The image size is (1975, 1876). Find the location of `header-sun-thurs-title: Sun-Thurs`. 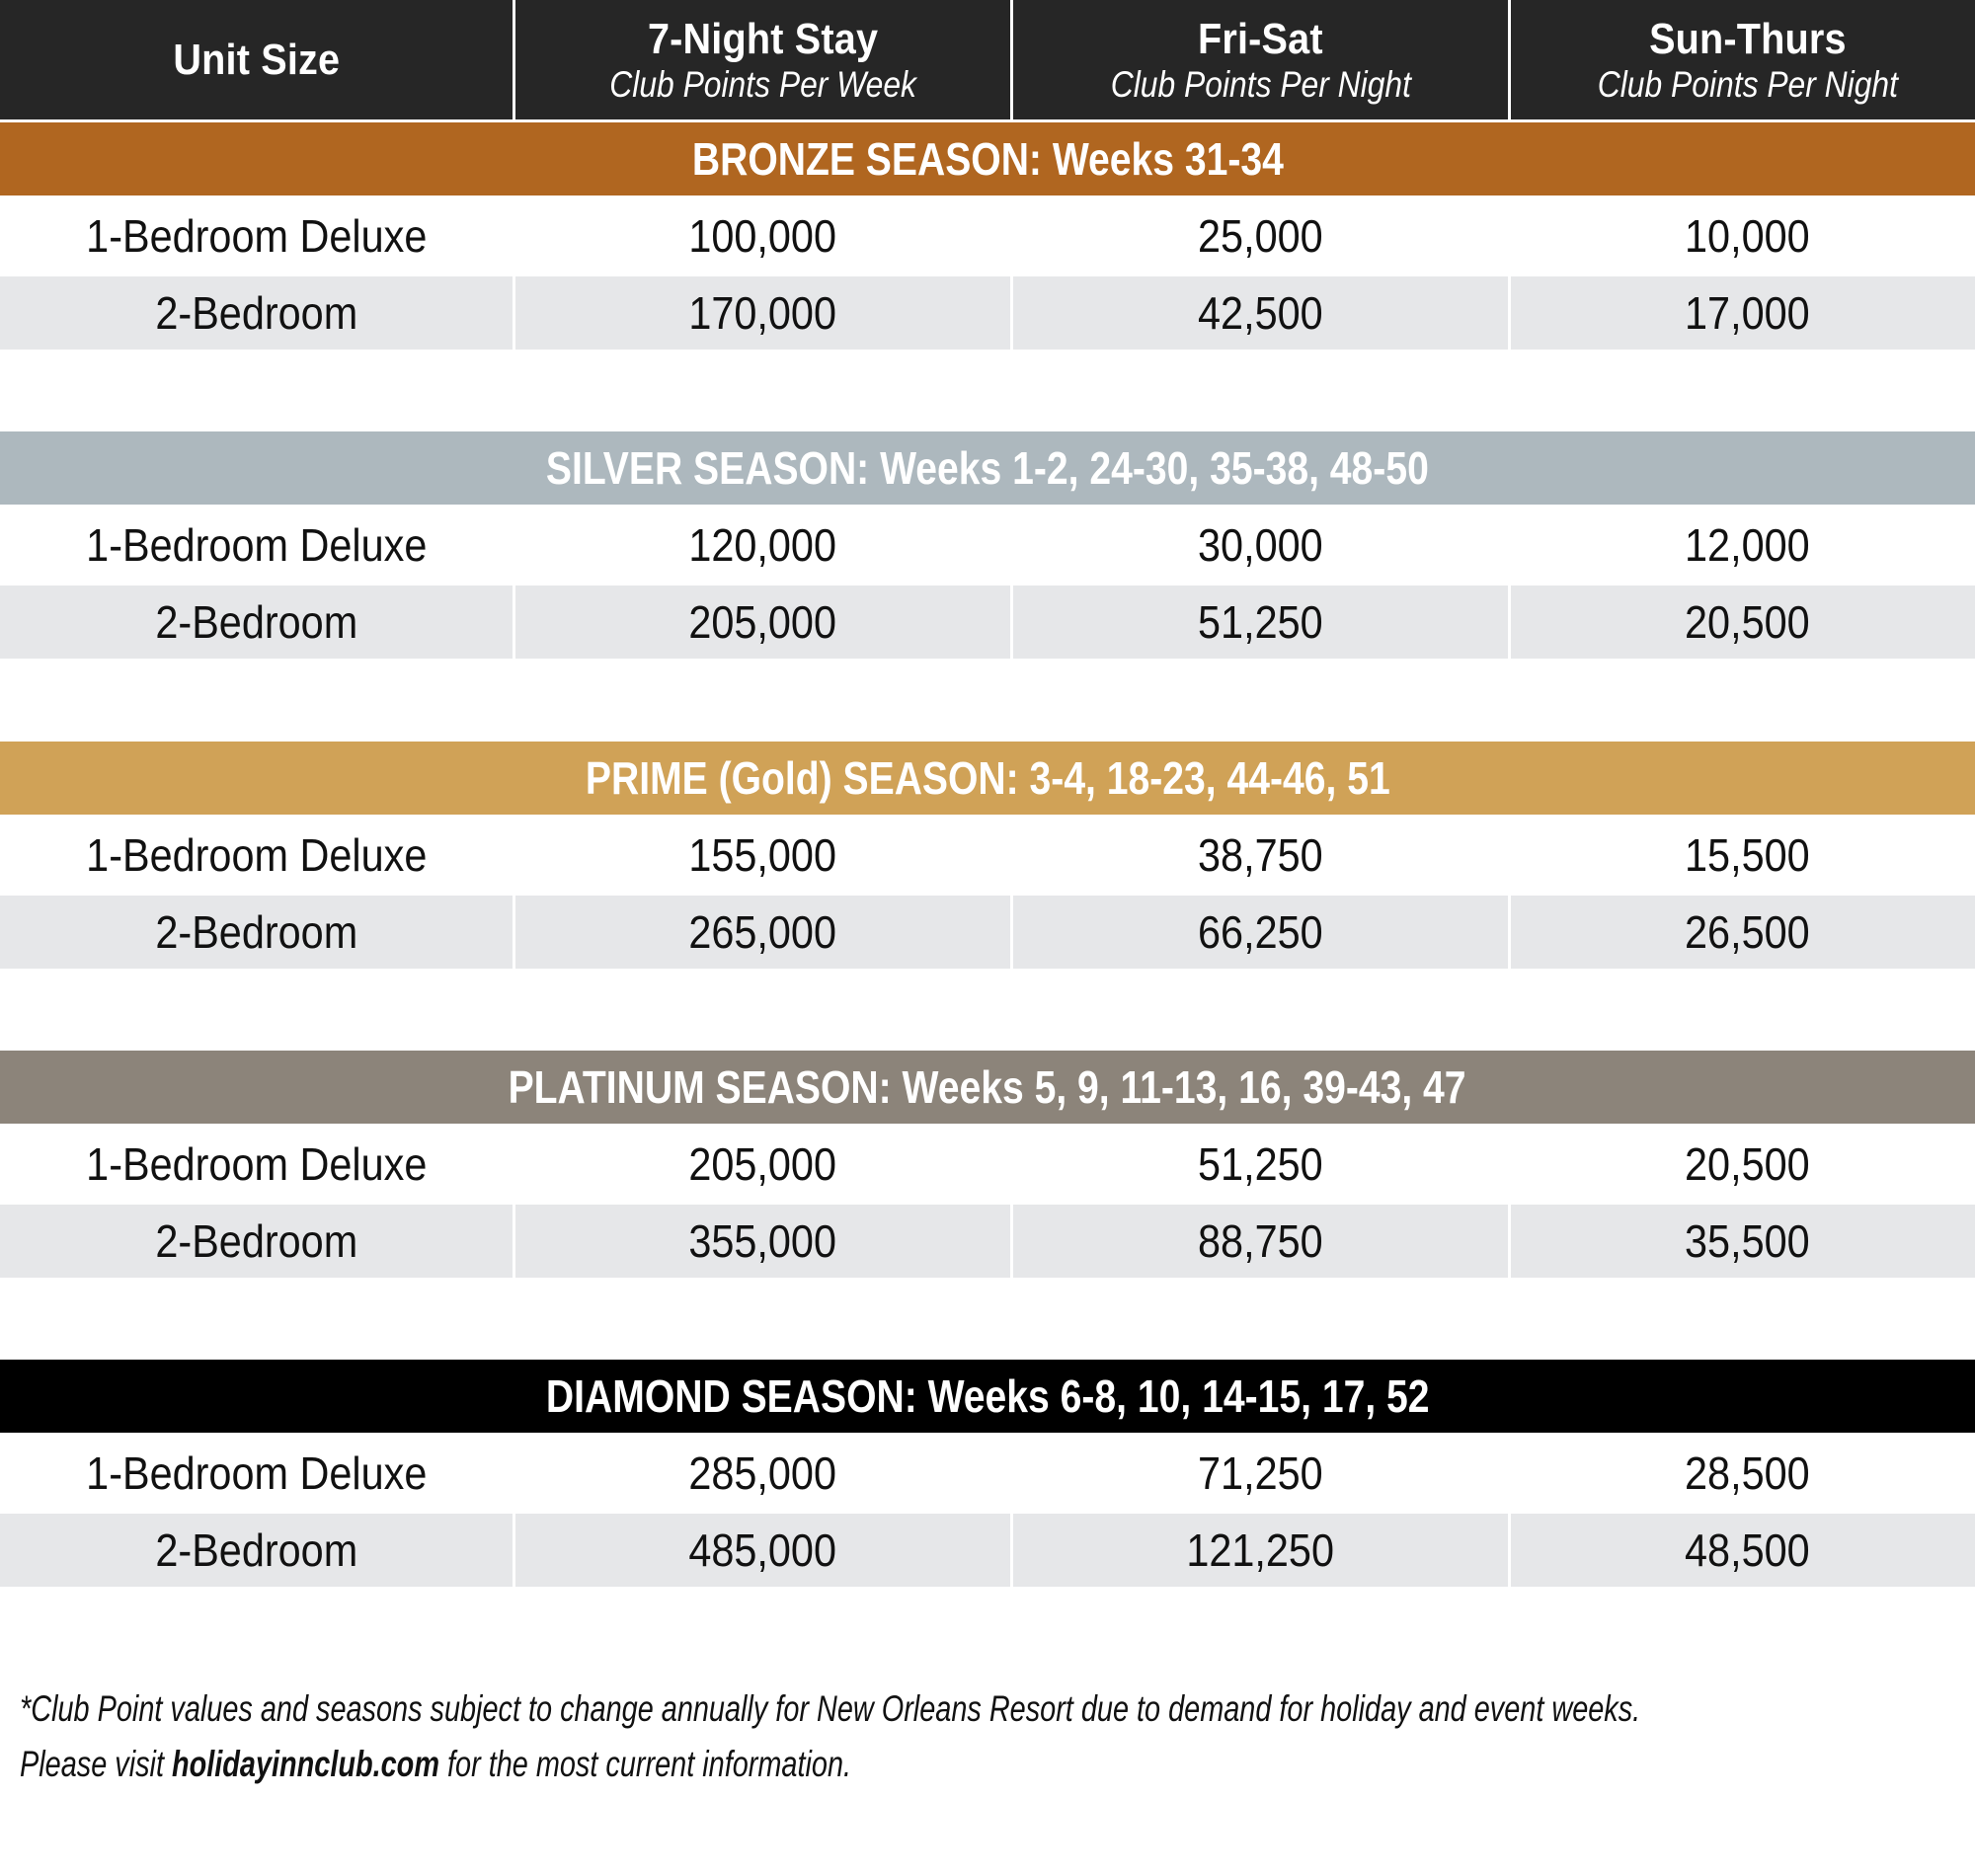

header-sun-thurs-title: Sun-Thurs is located at coordinates (1747, 39).